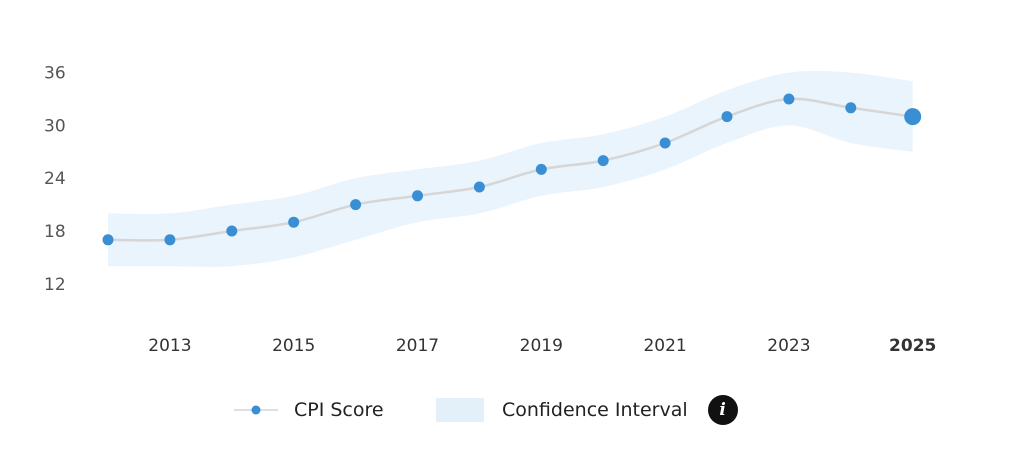 The image size is (1024, 459). Describe the element at coordinates (479, 187) in the screenshot. I see `data-point-2018` at that location.